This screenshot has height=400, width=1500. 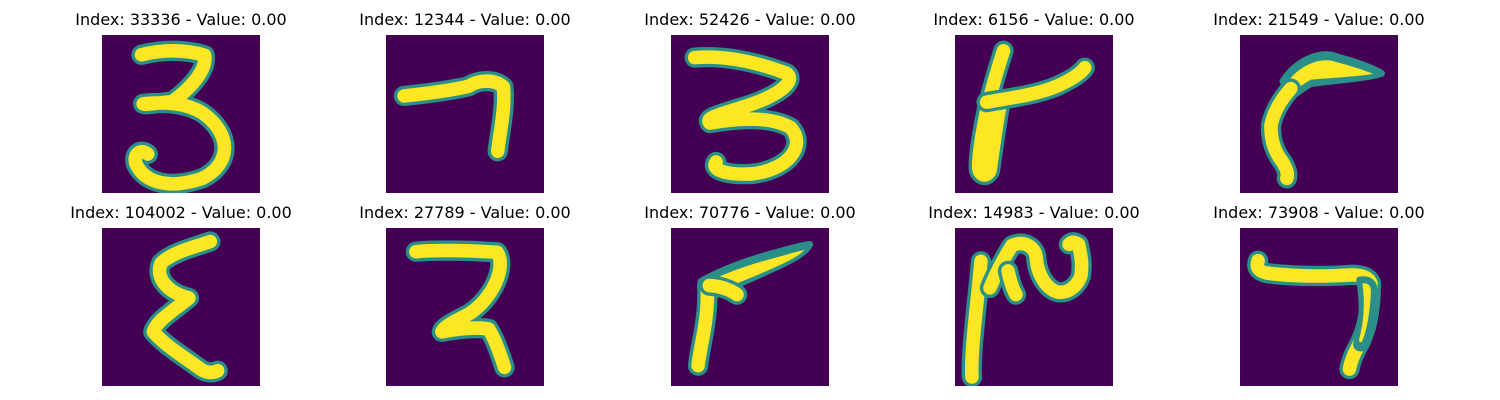 I want to click on digit-panel: Index: 104002 - Value: 0.00, so click(x=181, y=298).